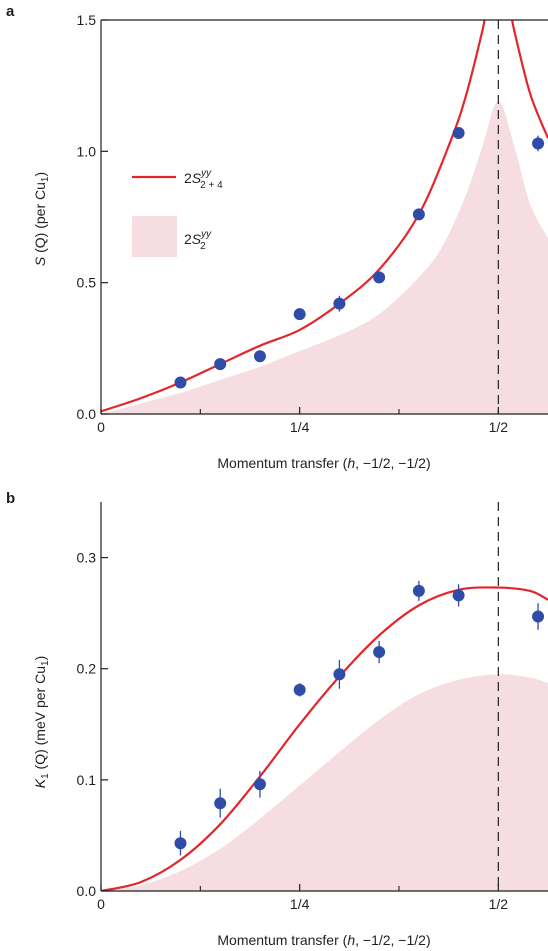 This screenshot has height=951, width=548. What do you see at coordinates (87, 669) in the screenshot?
I see `y-tick-label: 0.2` at bounding box center [87, 669].